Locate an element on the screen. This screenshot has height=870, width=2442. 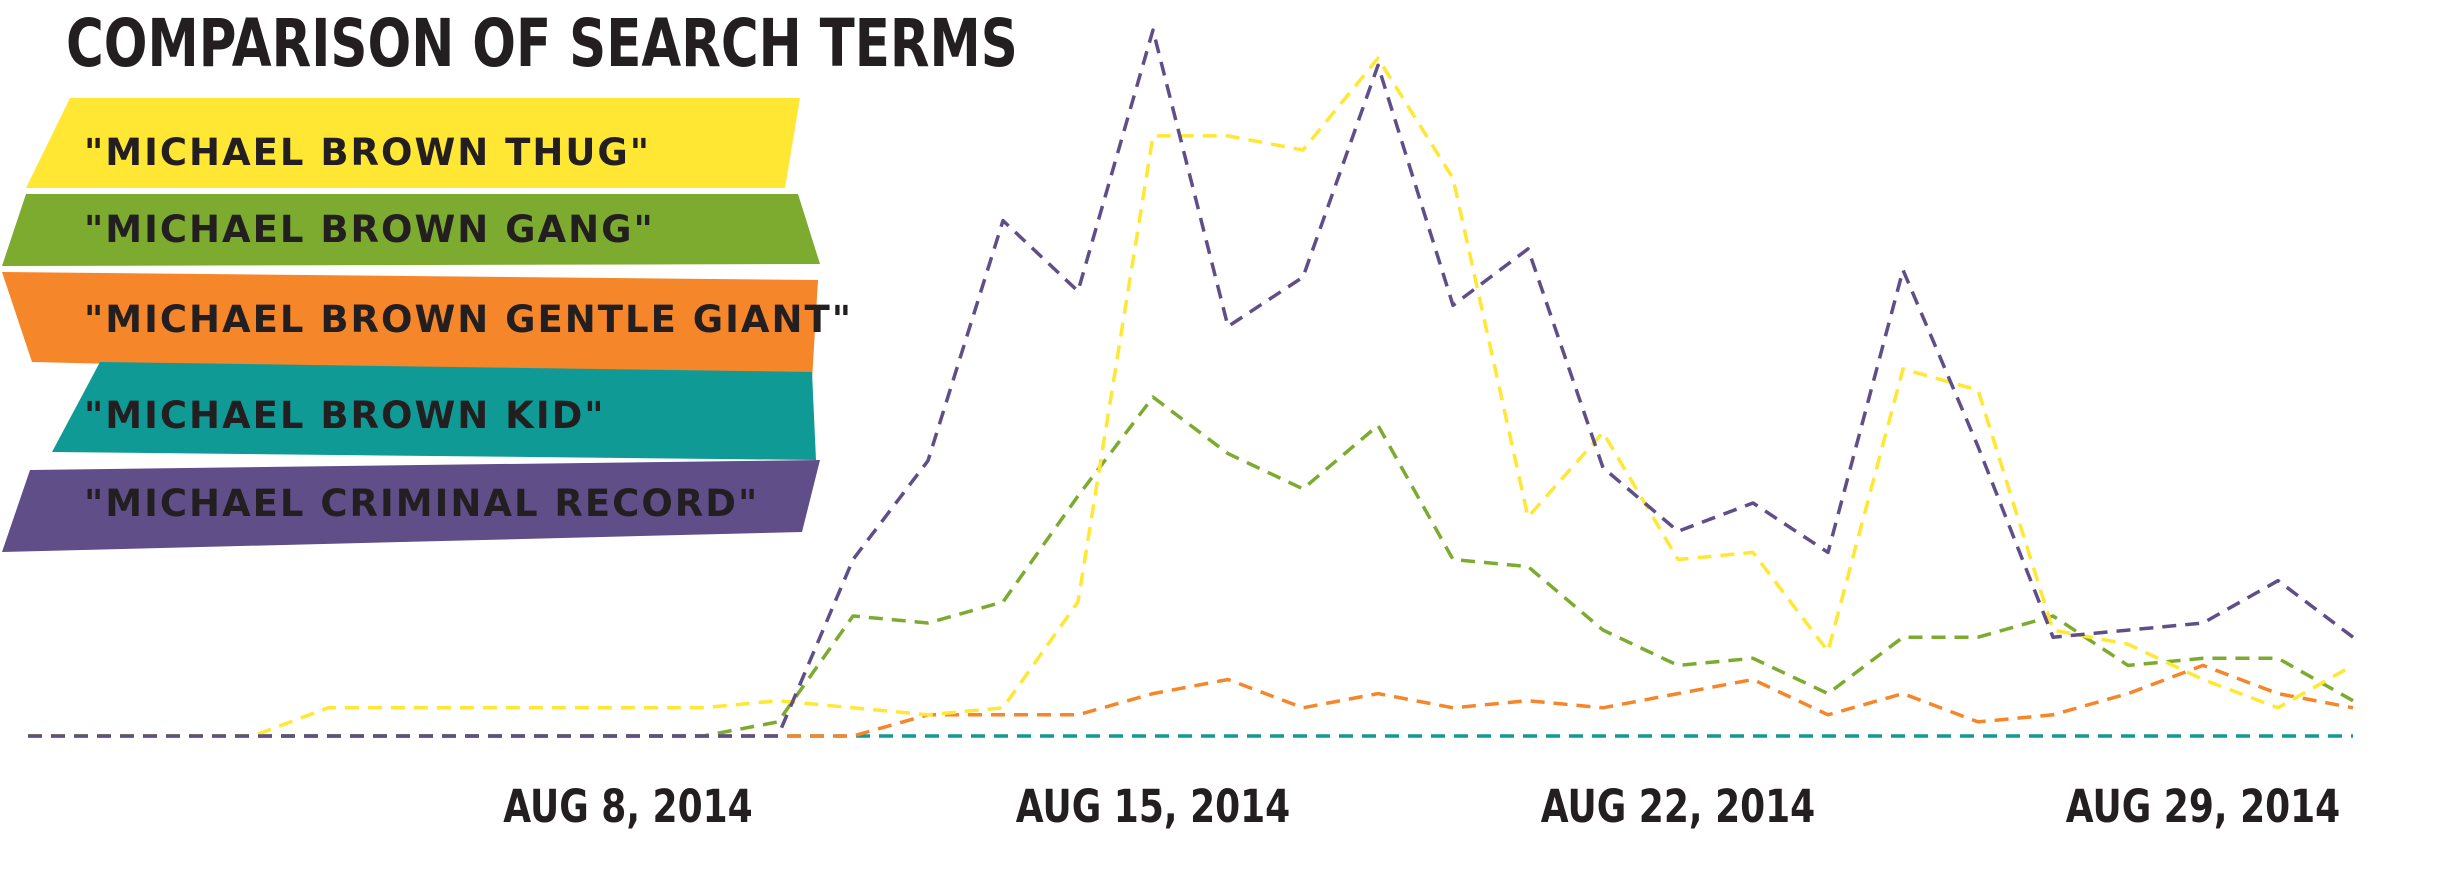
legend-label-michael-brown-gentle-giant: "MICHAEL BROWN GENTLE GIANT" is located at coordinates (468, 319).